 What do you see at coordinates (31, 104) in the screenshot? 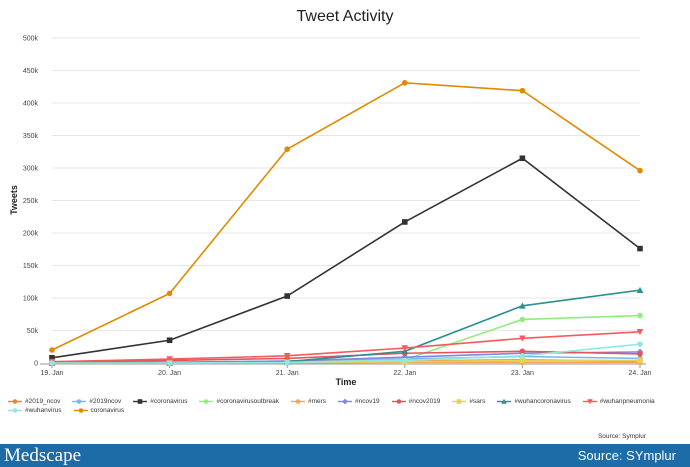
I see `y-tick-label: 400k` at bounding box center [31, 104].